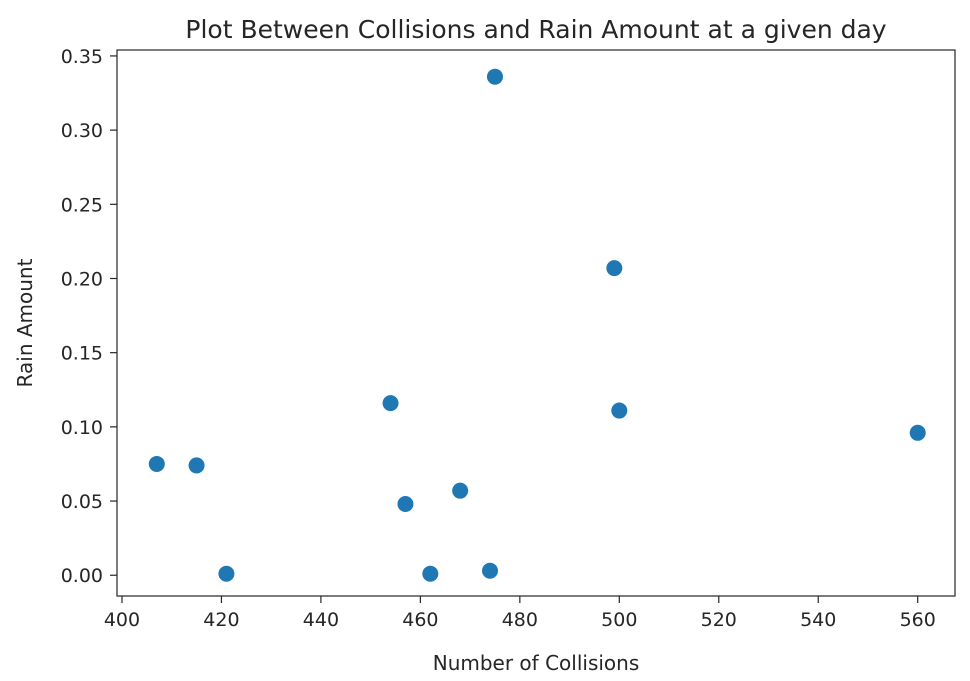 The image size is (970, 681). I want to click on x-tick-label: 500, so click(619, 620).